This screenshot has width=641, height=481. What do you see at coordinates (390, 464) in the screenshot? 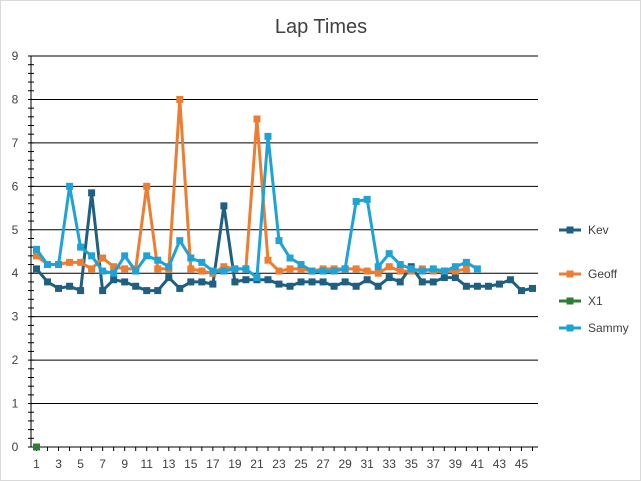
I see `x-tick-label: 33` at bounding box center [390, 464].